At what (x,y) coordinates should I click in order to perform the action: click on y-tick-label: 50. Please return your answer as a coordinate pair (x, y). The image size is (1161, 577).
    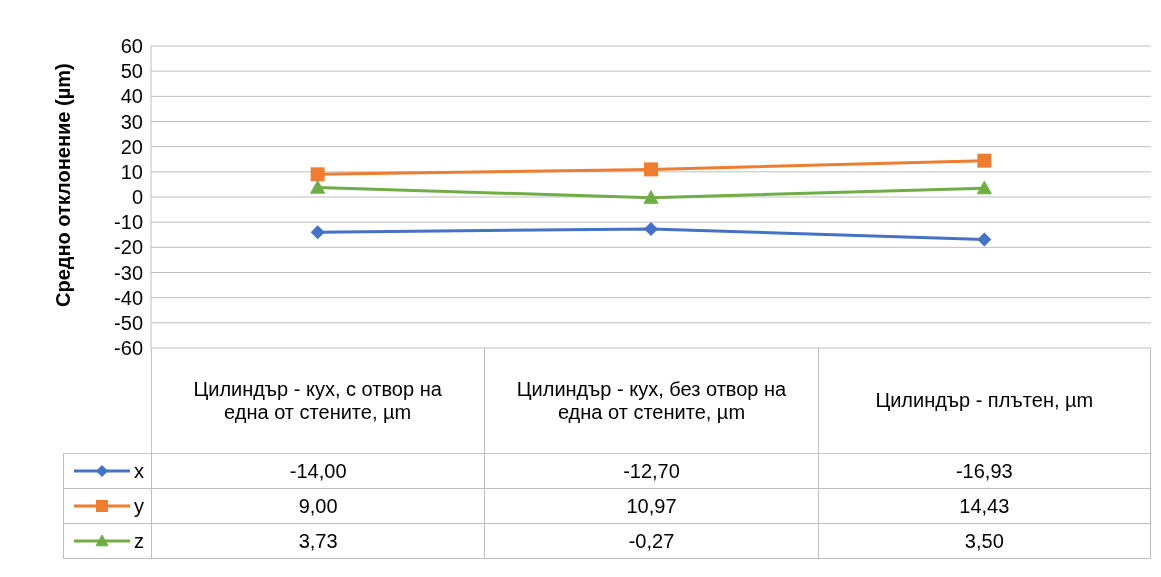
    Looking at the image, I should click on (131, 71).